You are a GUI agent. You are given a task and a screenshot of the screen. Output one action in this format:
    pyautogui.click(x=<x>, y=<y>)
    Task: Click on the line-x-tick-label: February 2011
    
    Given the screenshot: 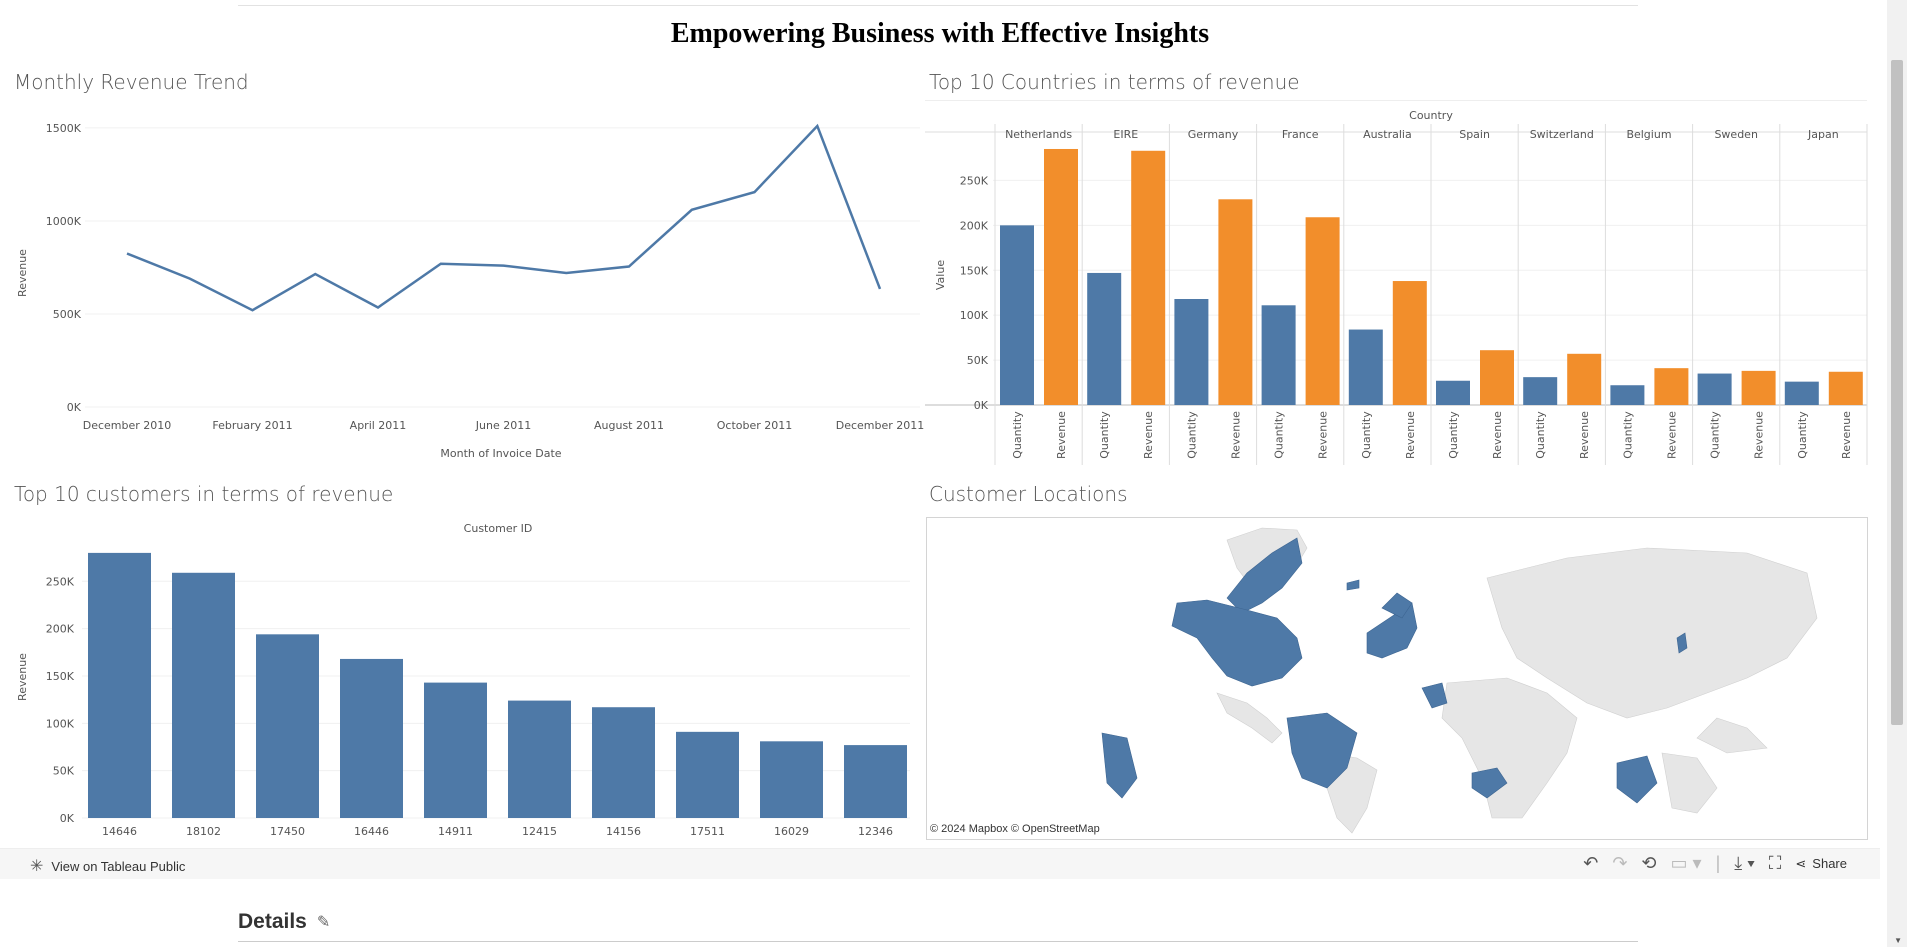 What is the action you would take?
    pyautogui.click(x=252, y=425)
    